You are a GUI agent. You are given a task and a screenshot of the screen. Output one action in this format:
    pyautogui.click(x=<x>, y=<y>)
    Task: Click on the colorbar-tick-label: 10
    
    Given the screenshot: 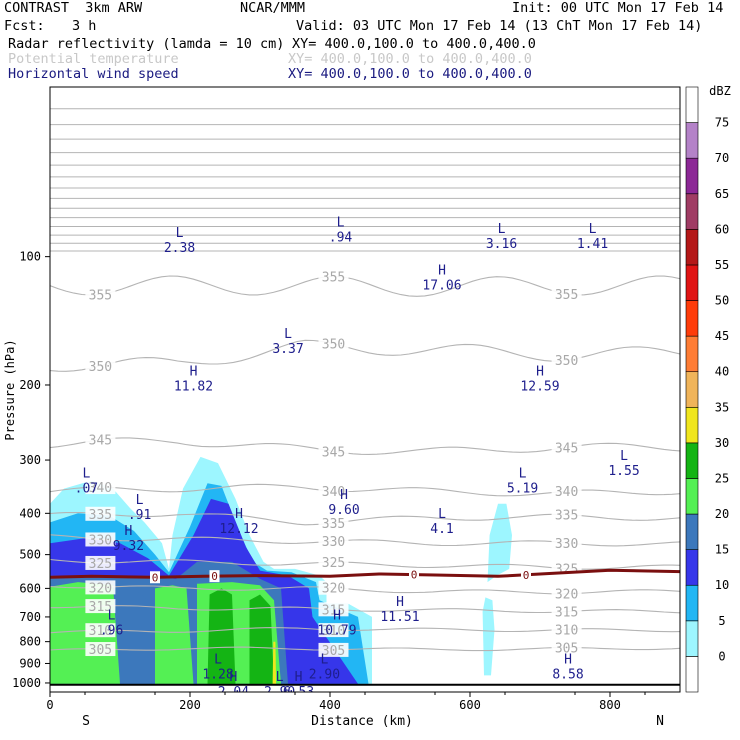 What is the action you would take?
    pyautogui.click(x=722, y=585)
    